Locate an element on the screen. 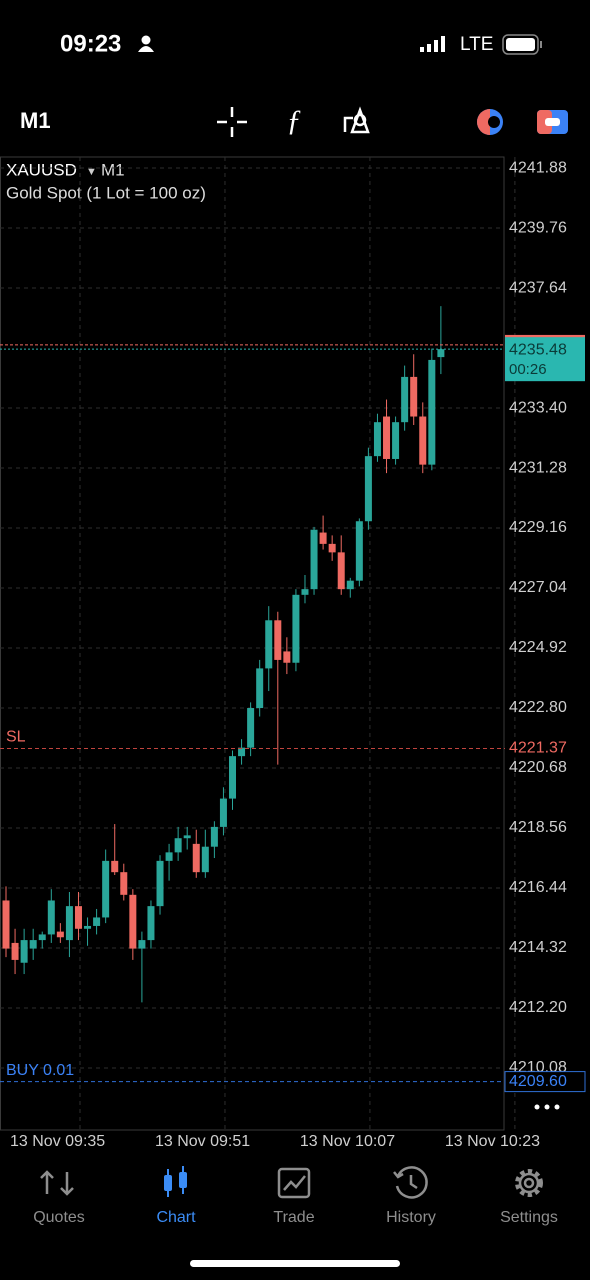  account-button is located at coordinates (490, 122).